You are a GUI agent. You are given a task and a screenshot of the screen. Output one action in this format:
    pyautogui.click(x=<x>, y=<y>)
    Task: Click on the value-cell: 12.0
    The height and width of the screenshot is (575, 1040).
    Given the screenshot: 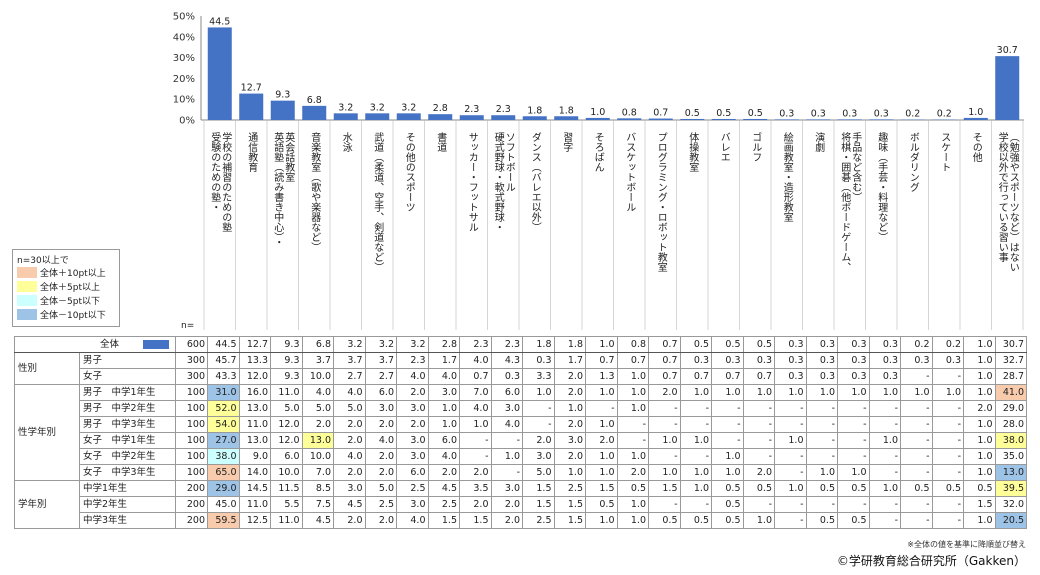 What is the action you would take?
    pyautogui.click(x=286, y=424)
    